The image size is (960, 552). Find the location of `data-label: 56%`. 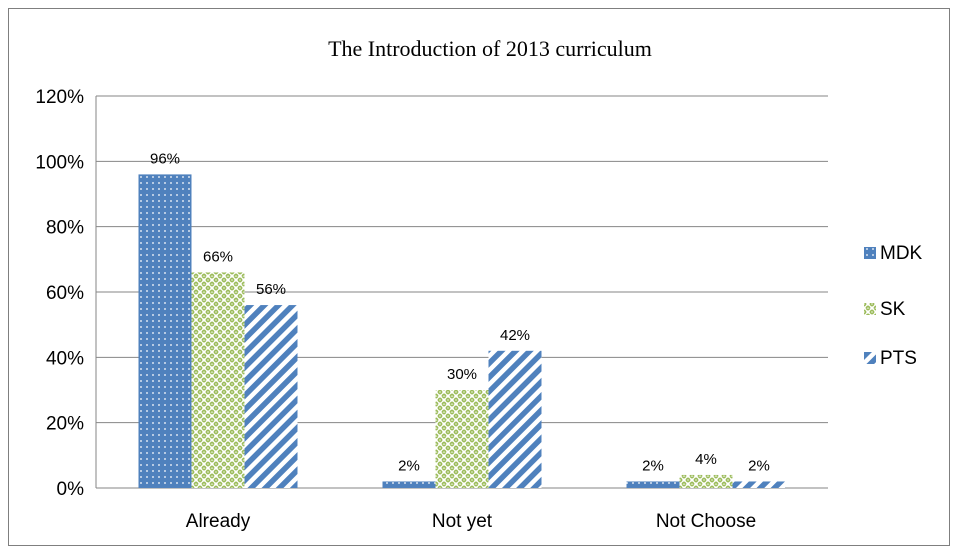

data-label: 56% is located at coordinates (271, 289).